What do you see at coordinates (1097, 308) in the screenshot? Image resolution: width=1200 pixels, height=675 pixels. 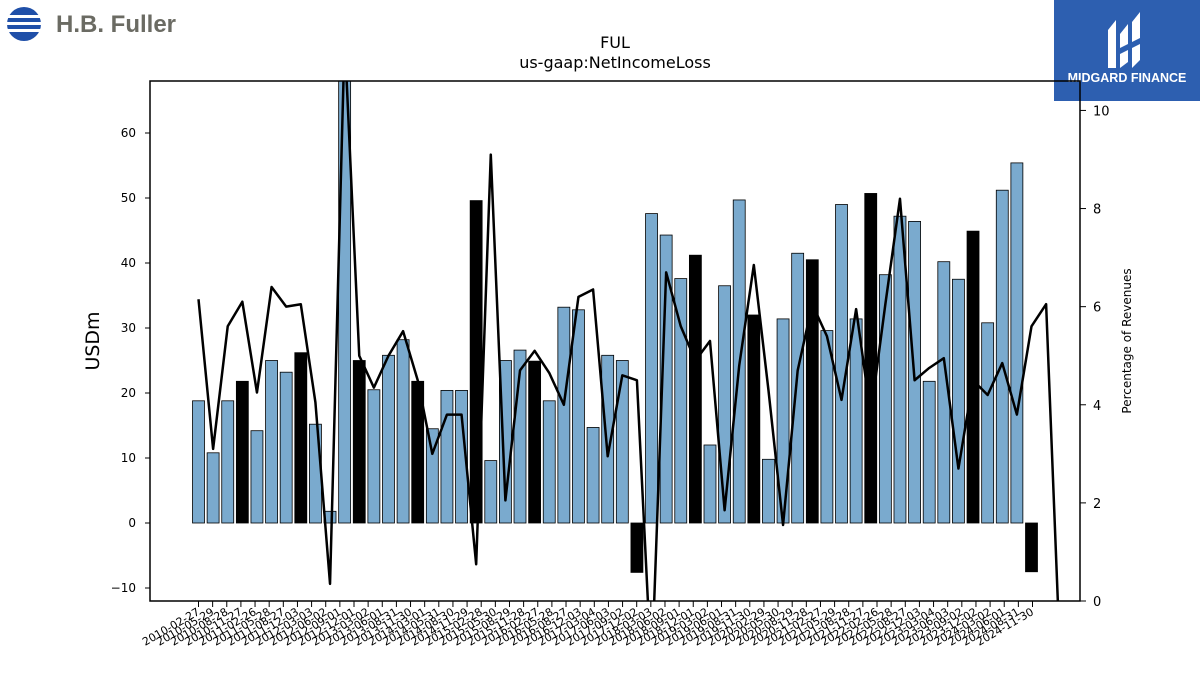 I see `y2-tick-label: 6` at bounding box center [1097, 308].